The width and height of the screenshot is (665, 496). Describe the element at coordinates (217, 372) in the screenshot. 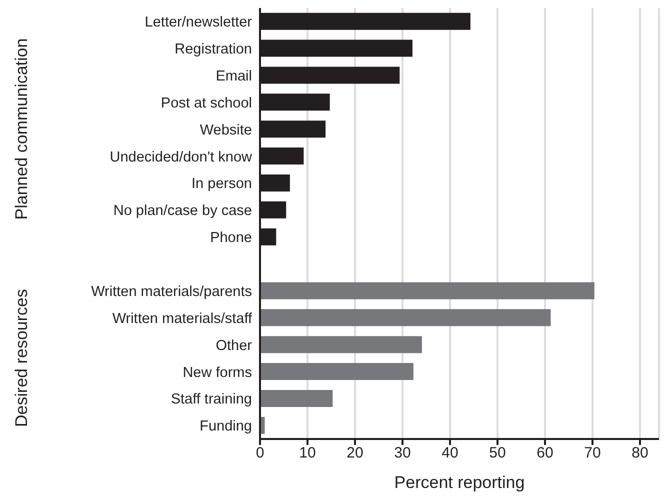

I see `y-tick-label: New forms` at that location.